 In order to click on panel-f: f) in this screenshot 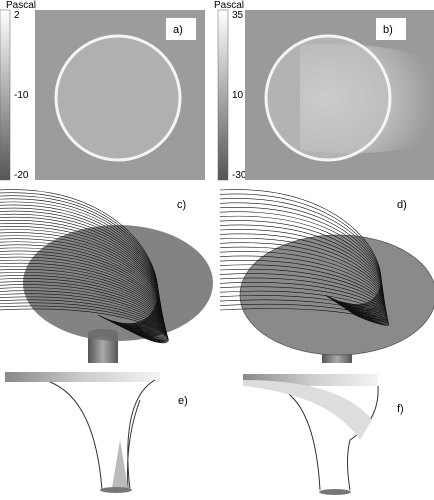, I will do `click(323, 434)`.